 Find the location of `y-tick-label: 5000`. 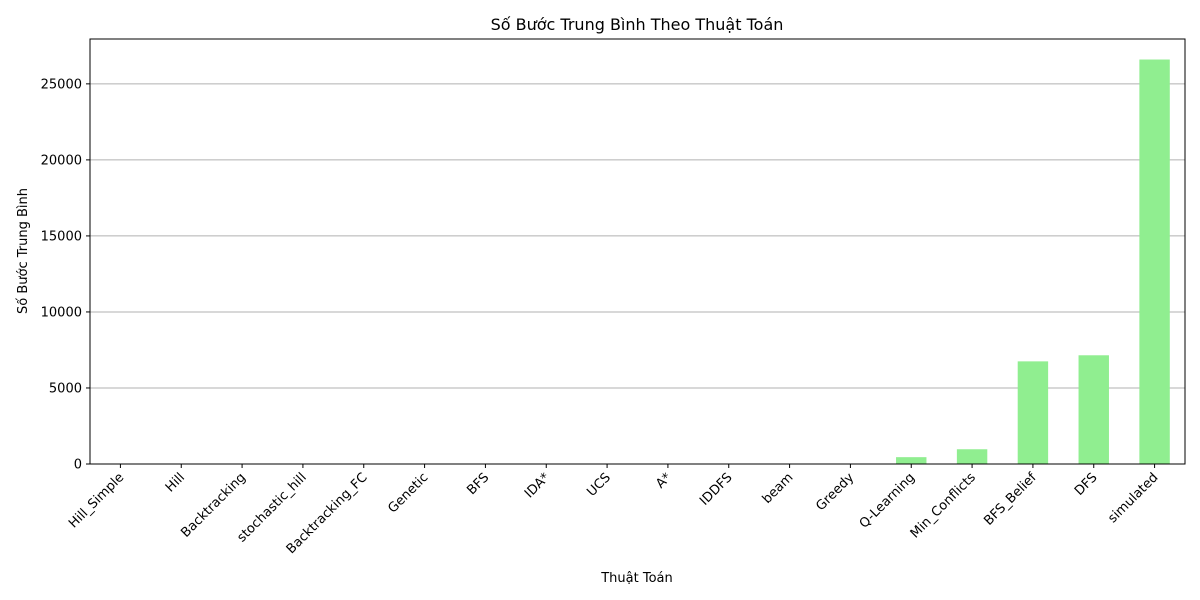

y-tick-label: 5000 is located at coordinates (65, 388).